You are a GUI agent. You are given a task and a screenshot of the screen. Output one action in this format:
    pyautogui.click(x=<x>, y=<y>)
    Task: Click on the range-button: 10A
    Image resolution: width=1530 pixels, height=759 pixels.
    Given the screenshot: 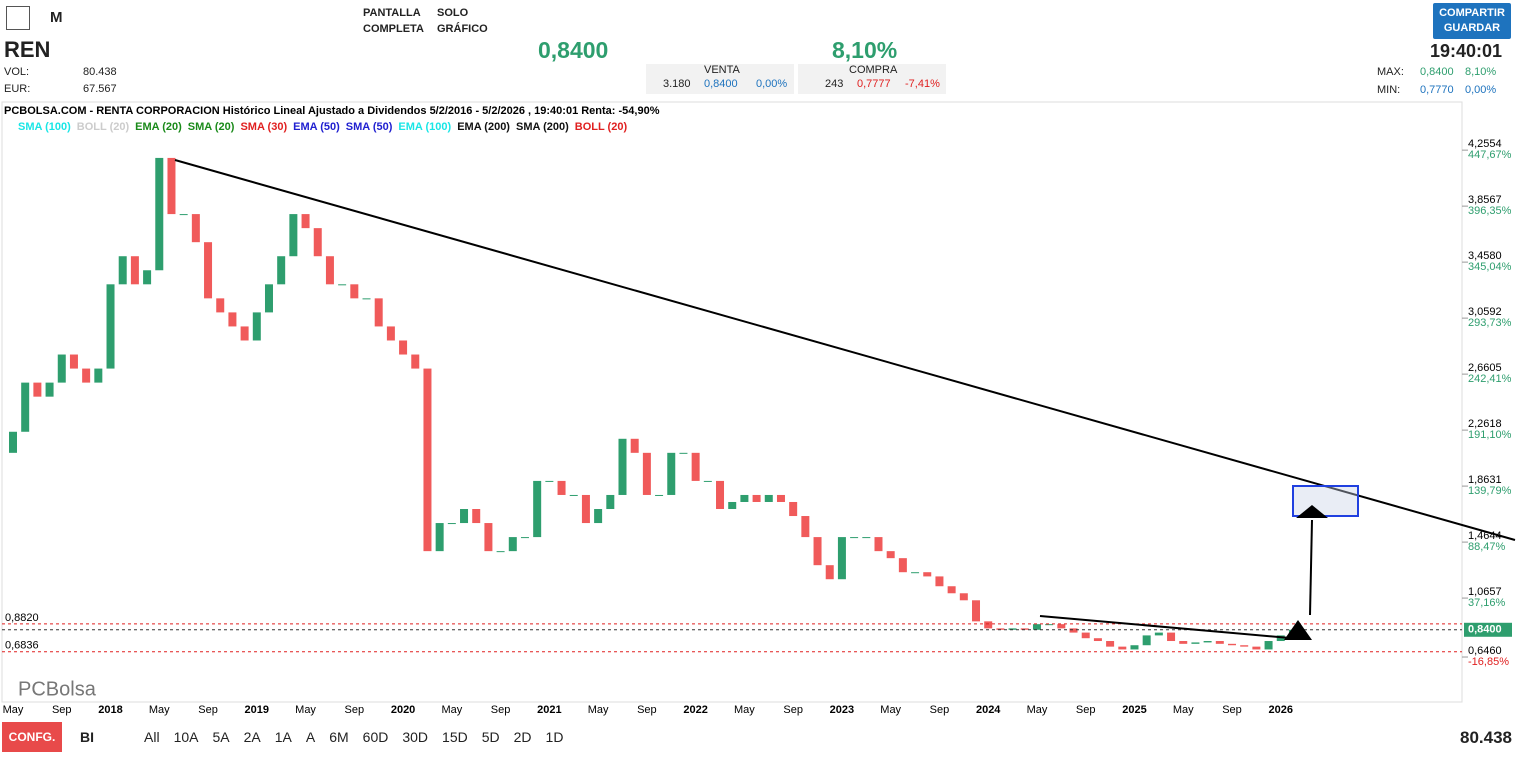 What is the action you would take?
    pyautogui.click(x=186, y=737)
    